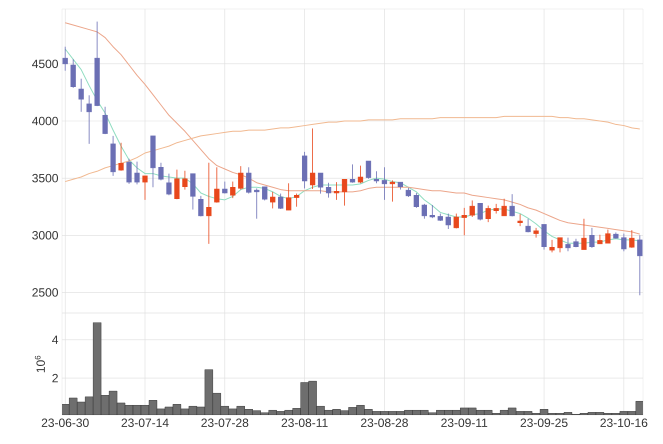 Image resolution: width=663 pixels, height=444 pixels. I want to click on x-tick-label: 23-10-16, so click(624, 423).